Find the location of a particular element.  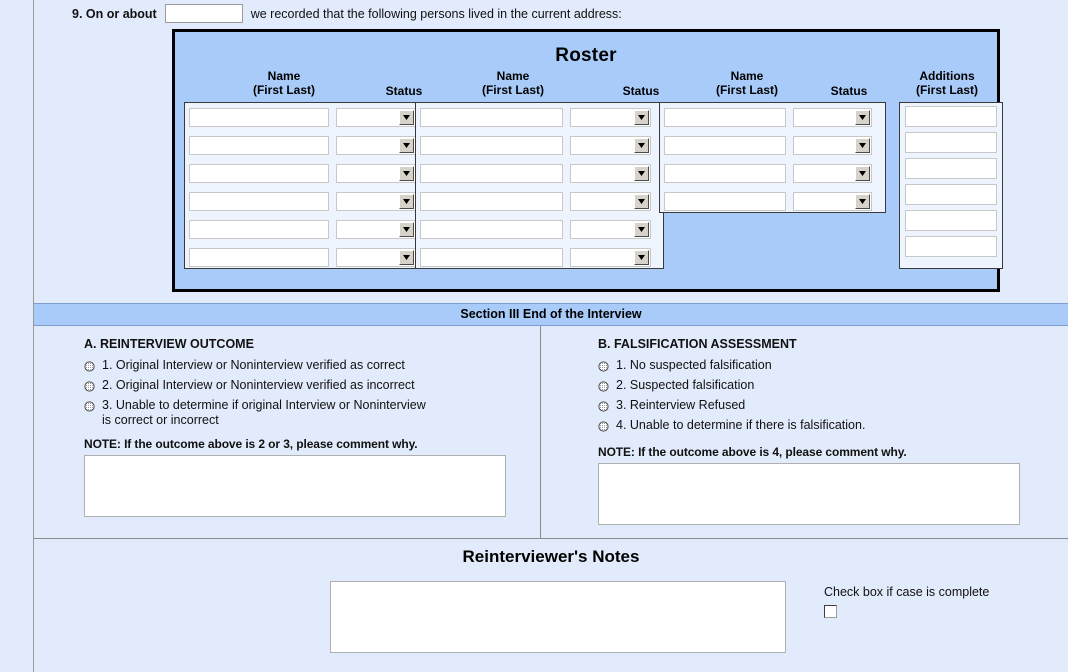

roster-header-name-1: Name (First Last) is located at coordinates (283, 83).